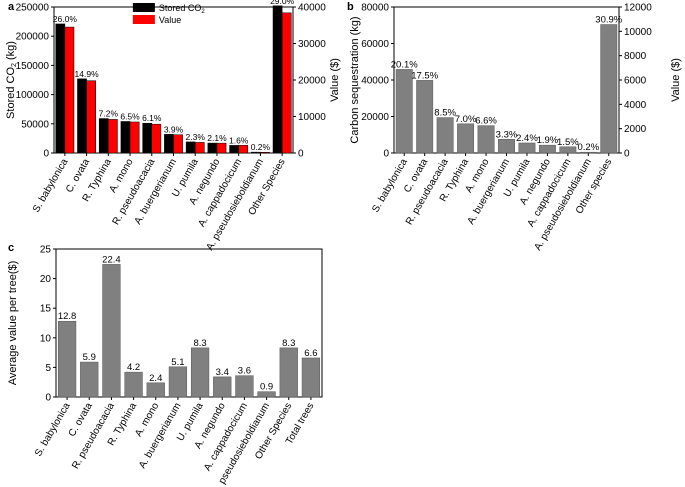  I want to click on y-tick-label-a: 50000, so click(35, 124).